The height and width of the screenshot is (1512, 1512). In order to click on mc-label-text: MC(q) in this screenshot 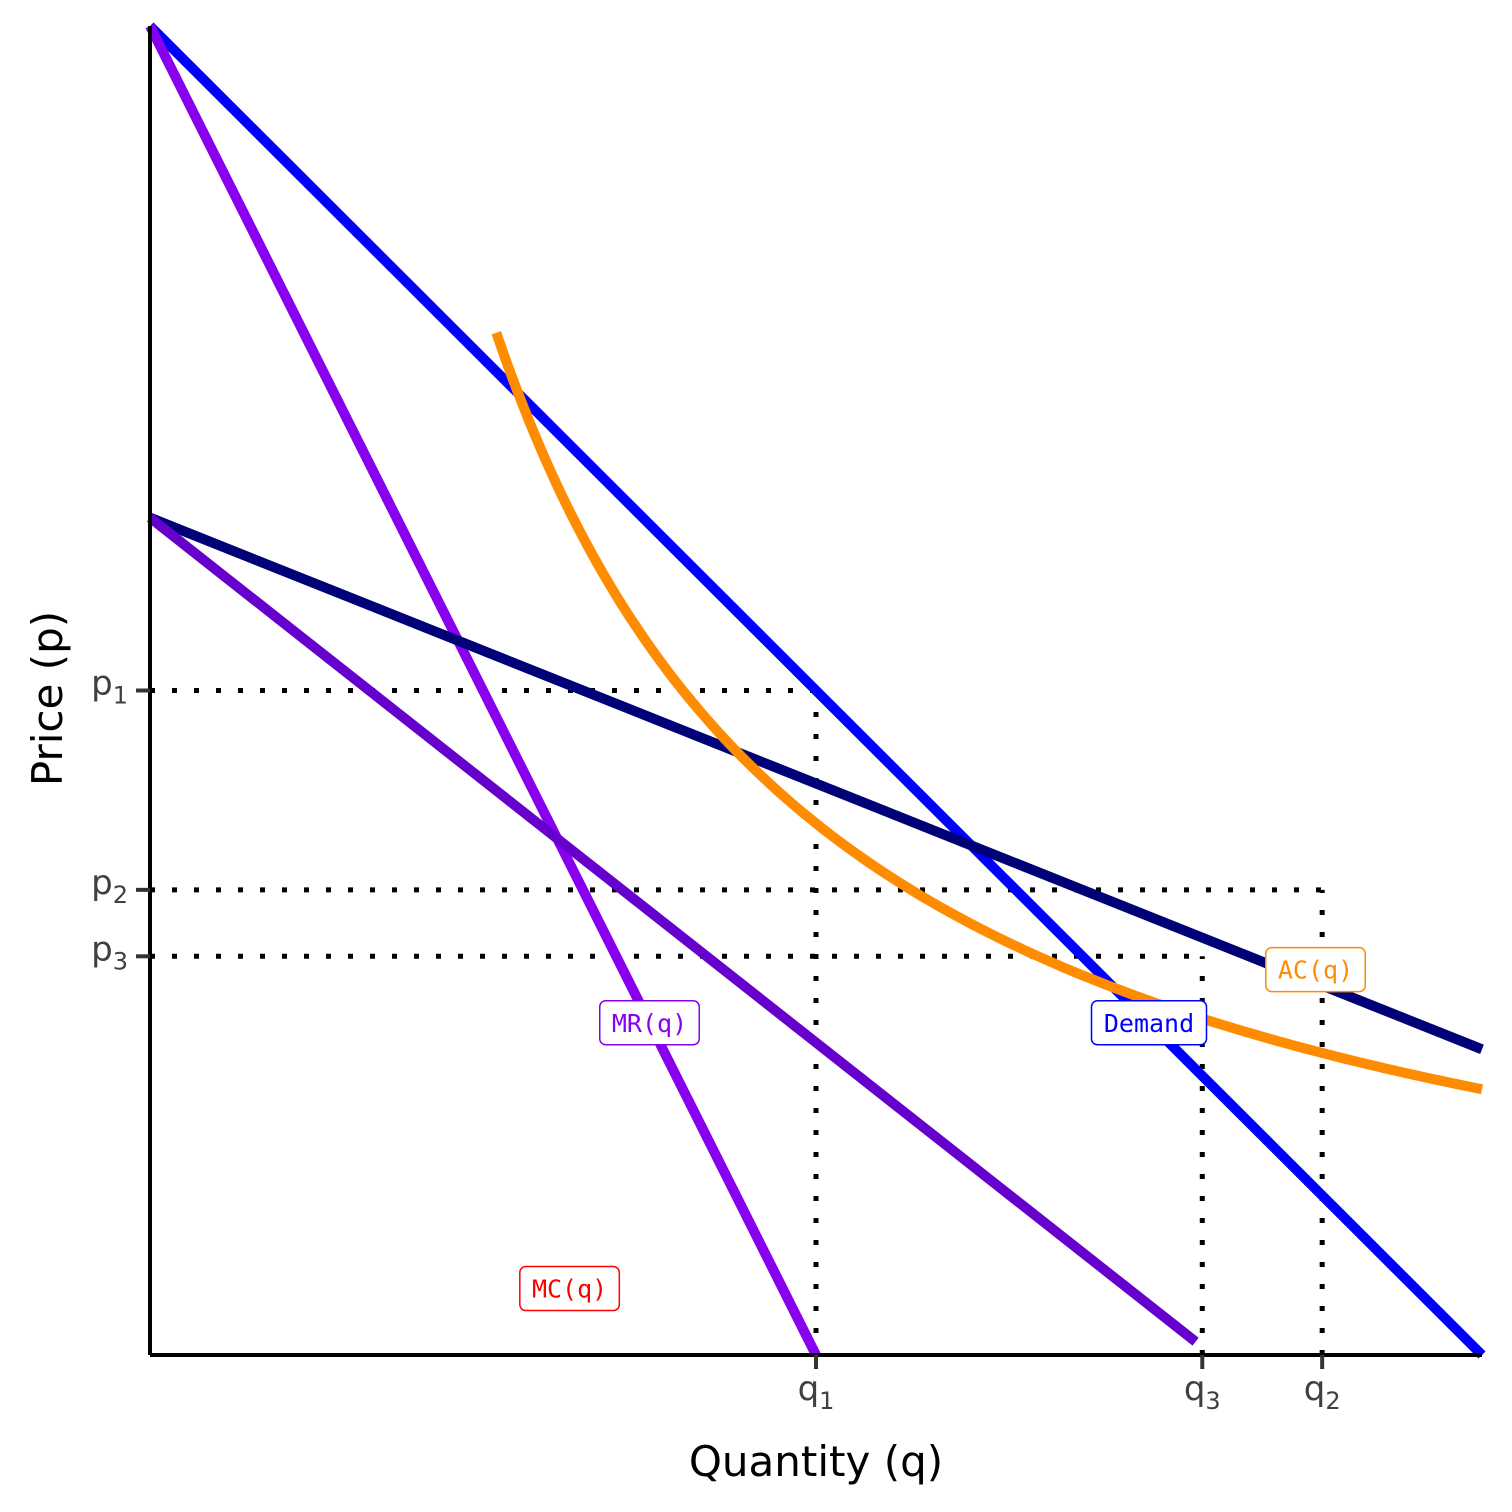, I will do `click(569, 1289)`.